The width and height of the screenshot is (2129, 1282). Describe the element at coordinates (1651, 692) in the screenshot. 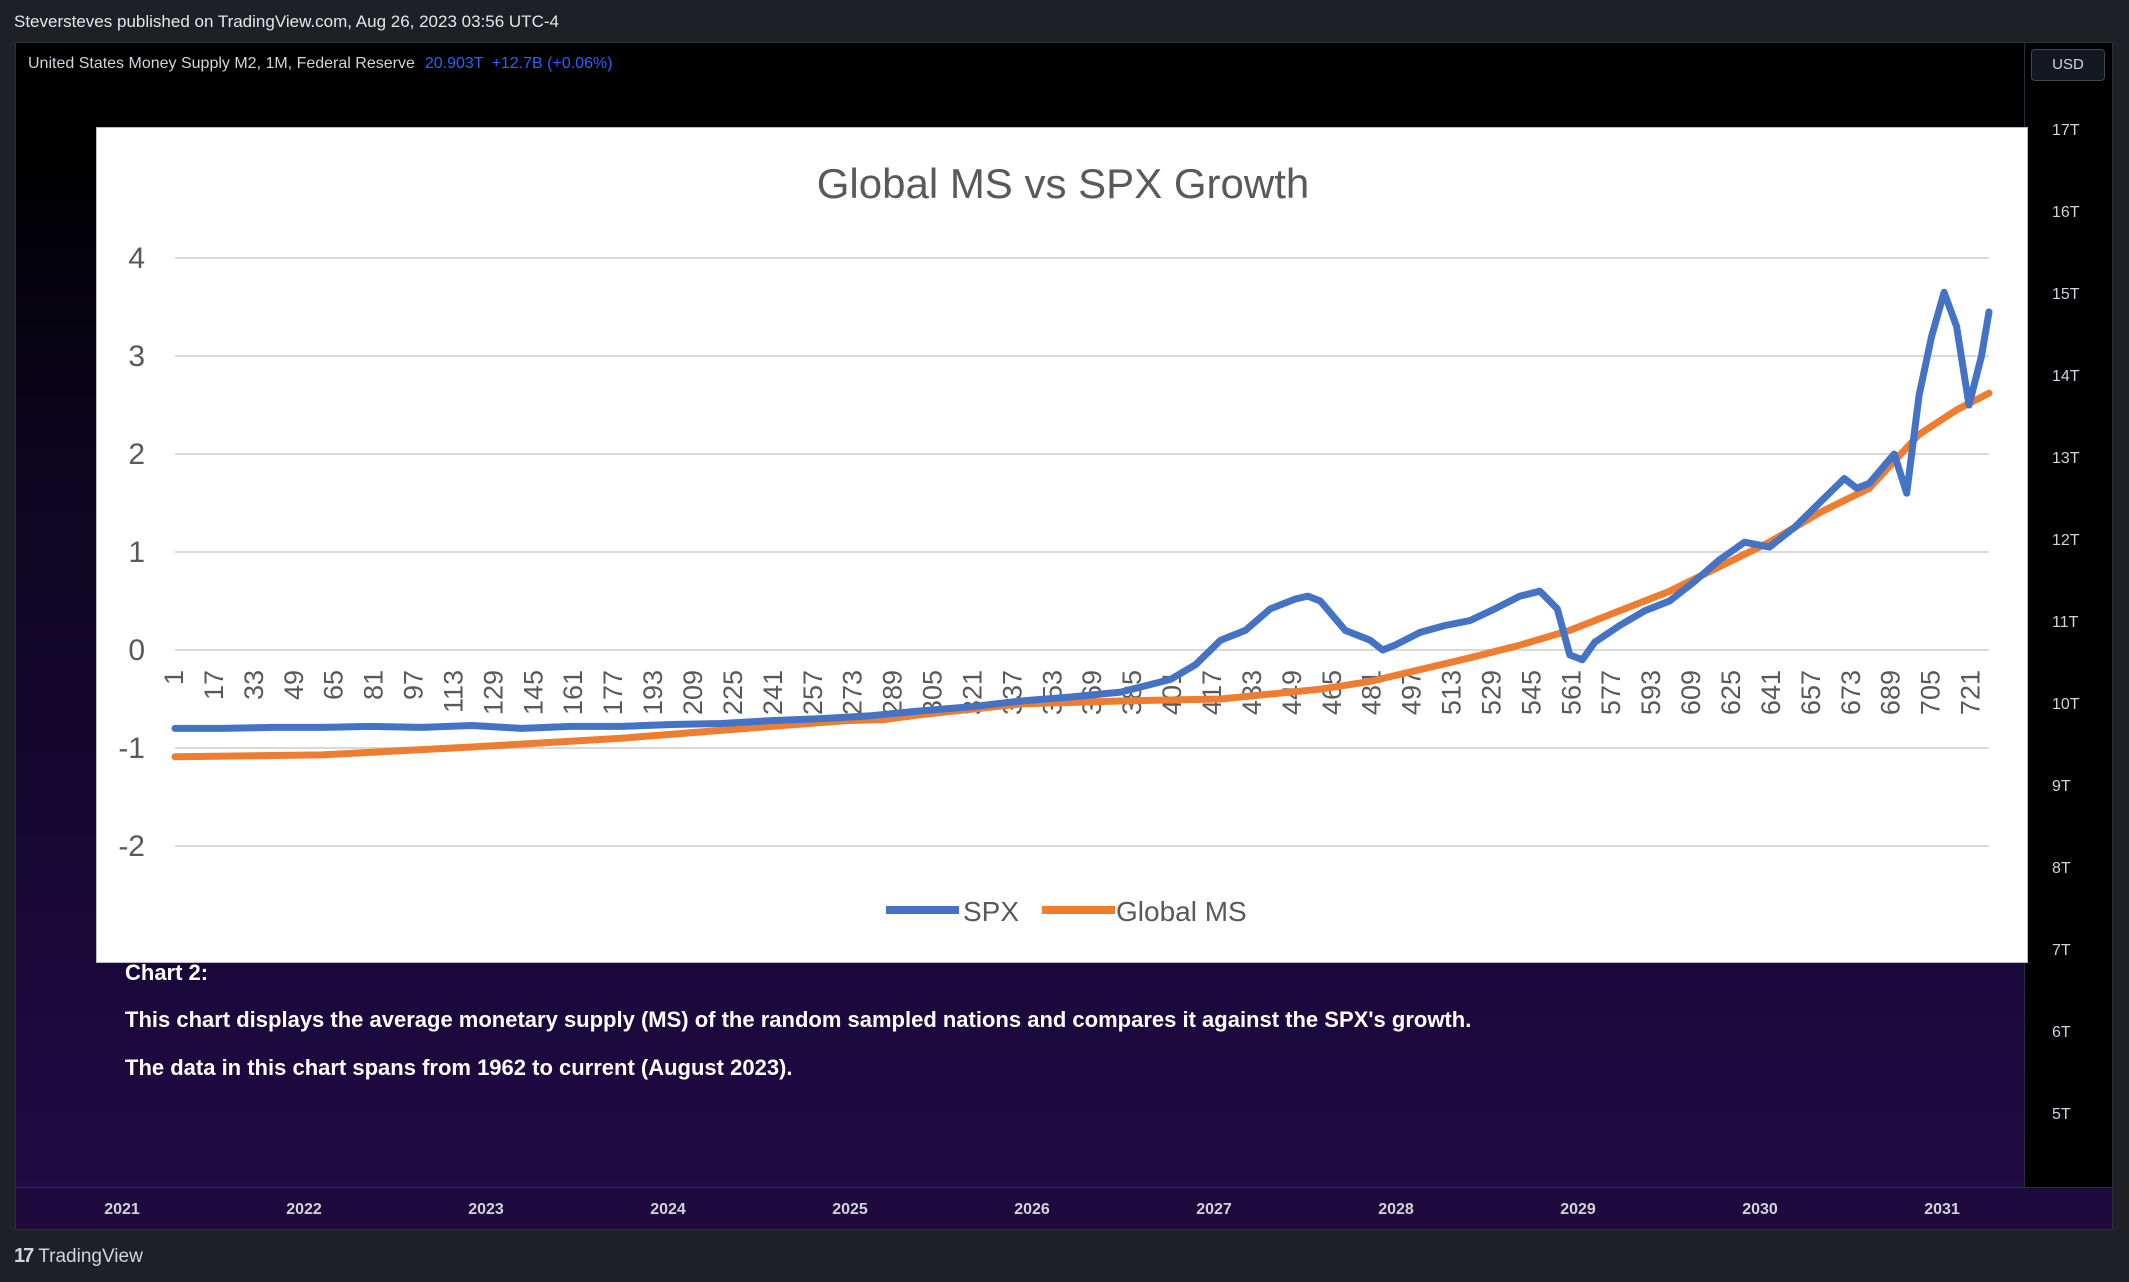

I see `x-tick-label: 593` at that location.